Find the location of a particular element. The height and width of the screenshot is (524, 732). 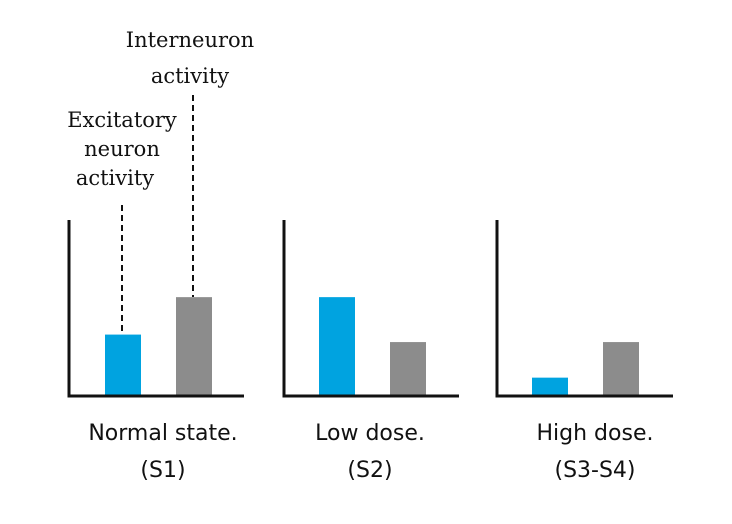

excitatory-label-line-1: Excitatory is located at coordinates (122, 120).